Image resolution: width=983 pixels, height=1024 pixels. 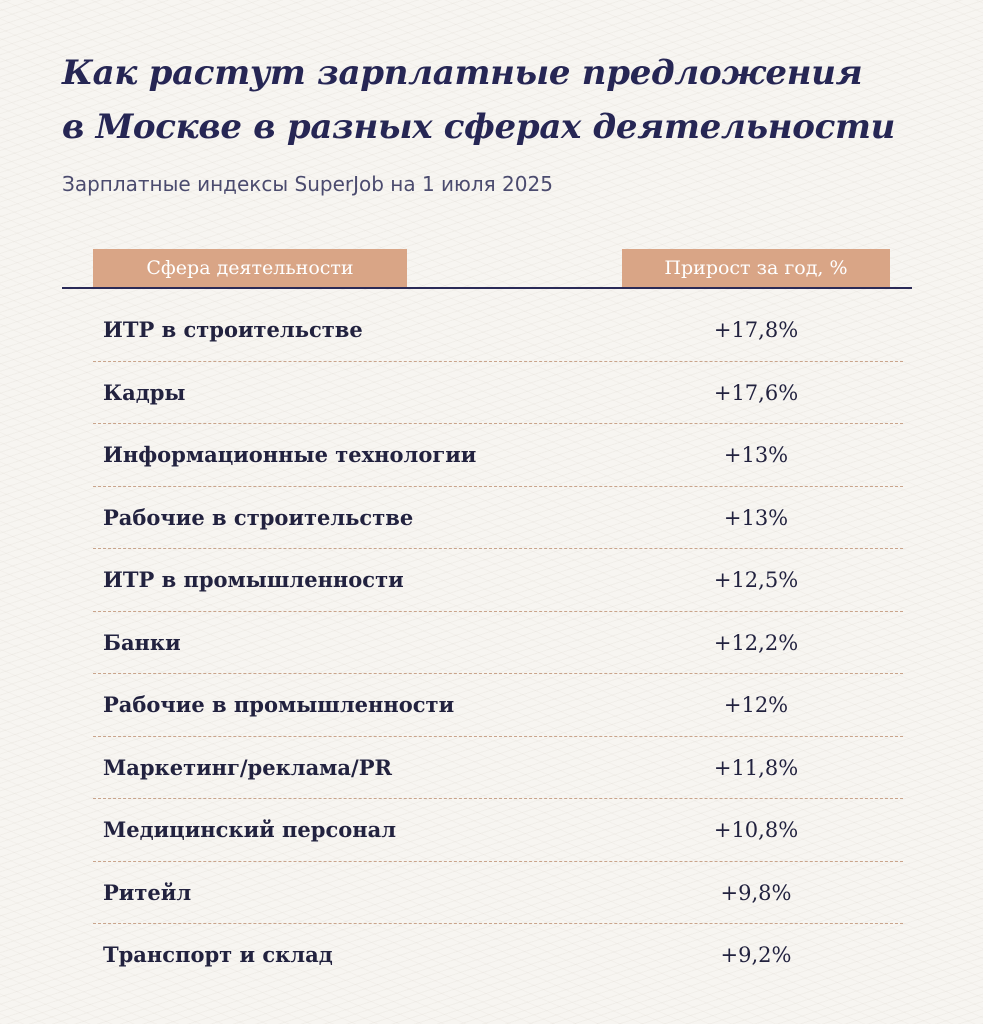 What do you see at coordinates (218, 954) in the screenshot?
I see `row-category-label: Транспорт и склад` at bounding box center [218, 954].